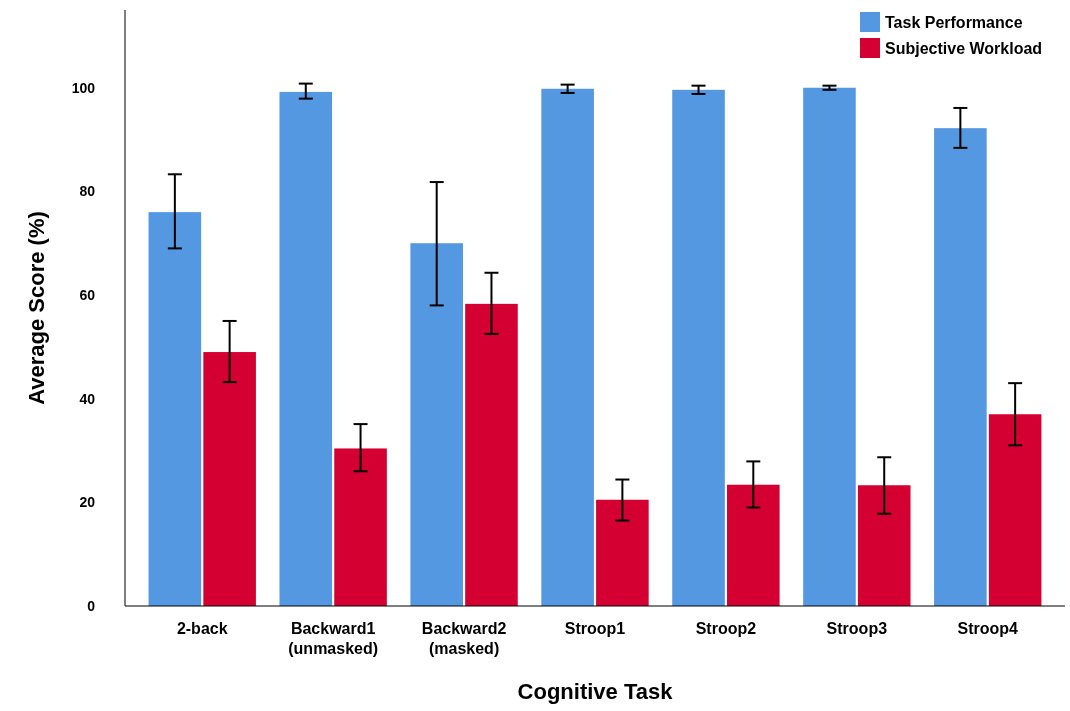 The image size is (1070, 711). Describe the element at coordinates (36, 308) in the screenshot. I see `y-axis-title: Average Score (%)` at that location.